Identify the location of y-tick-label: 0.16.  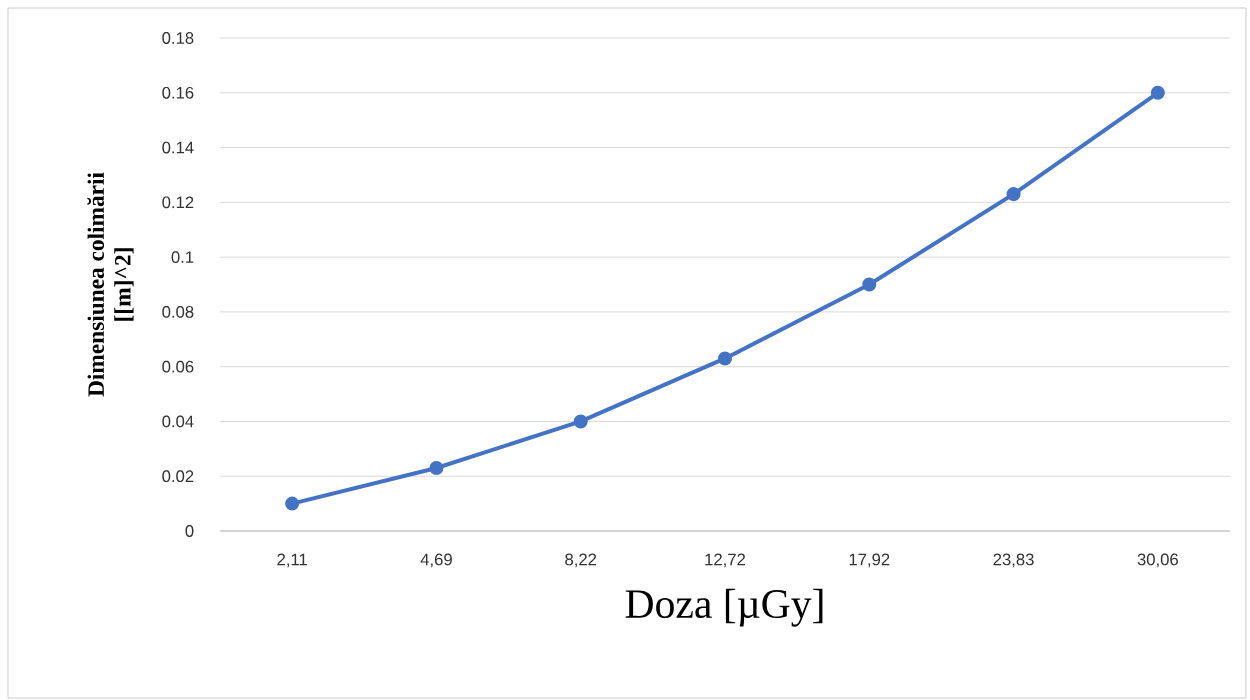
(178, 92).